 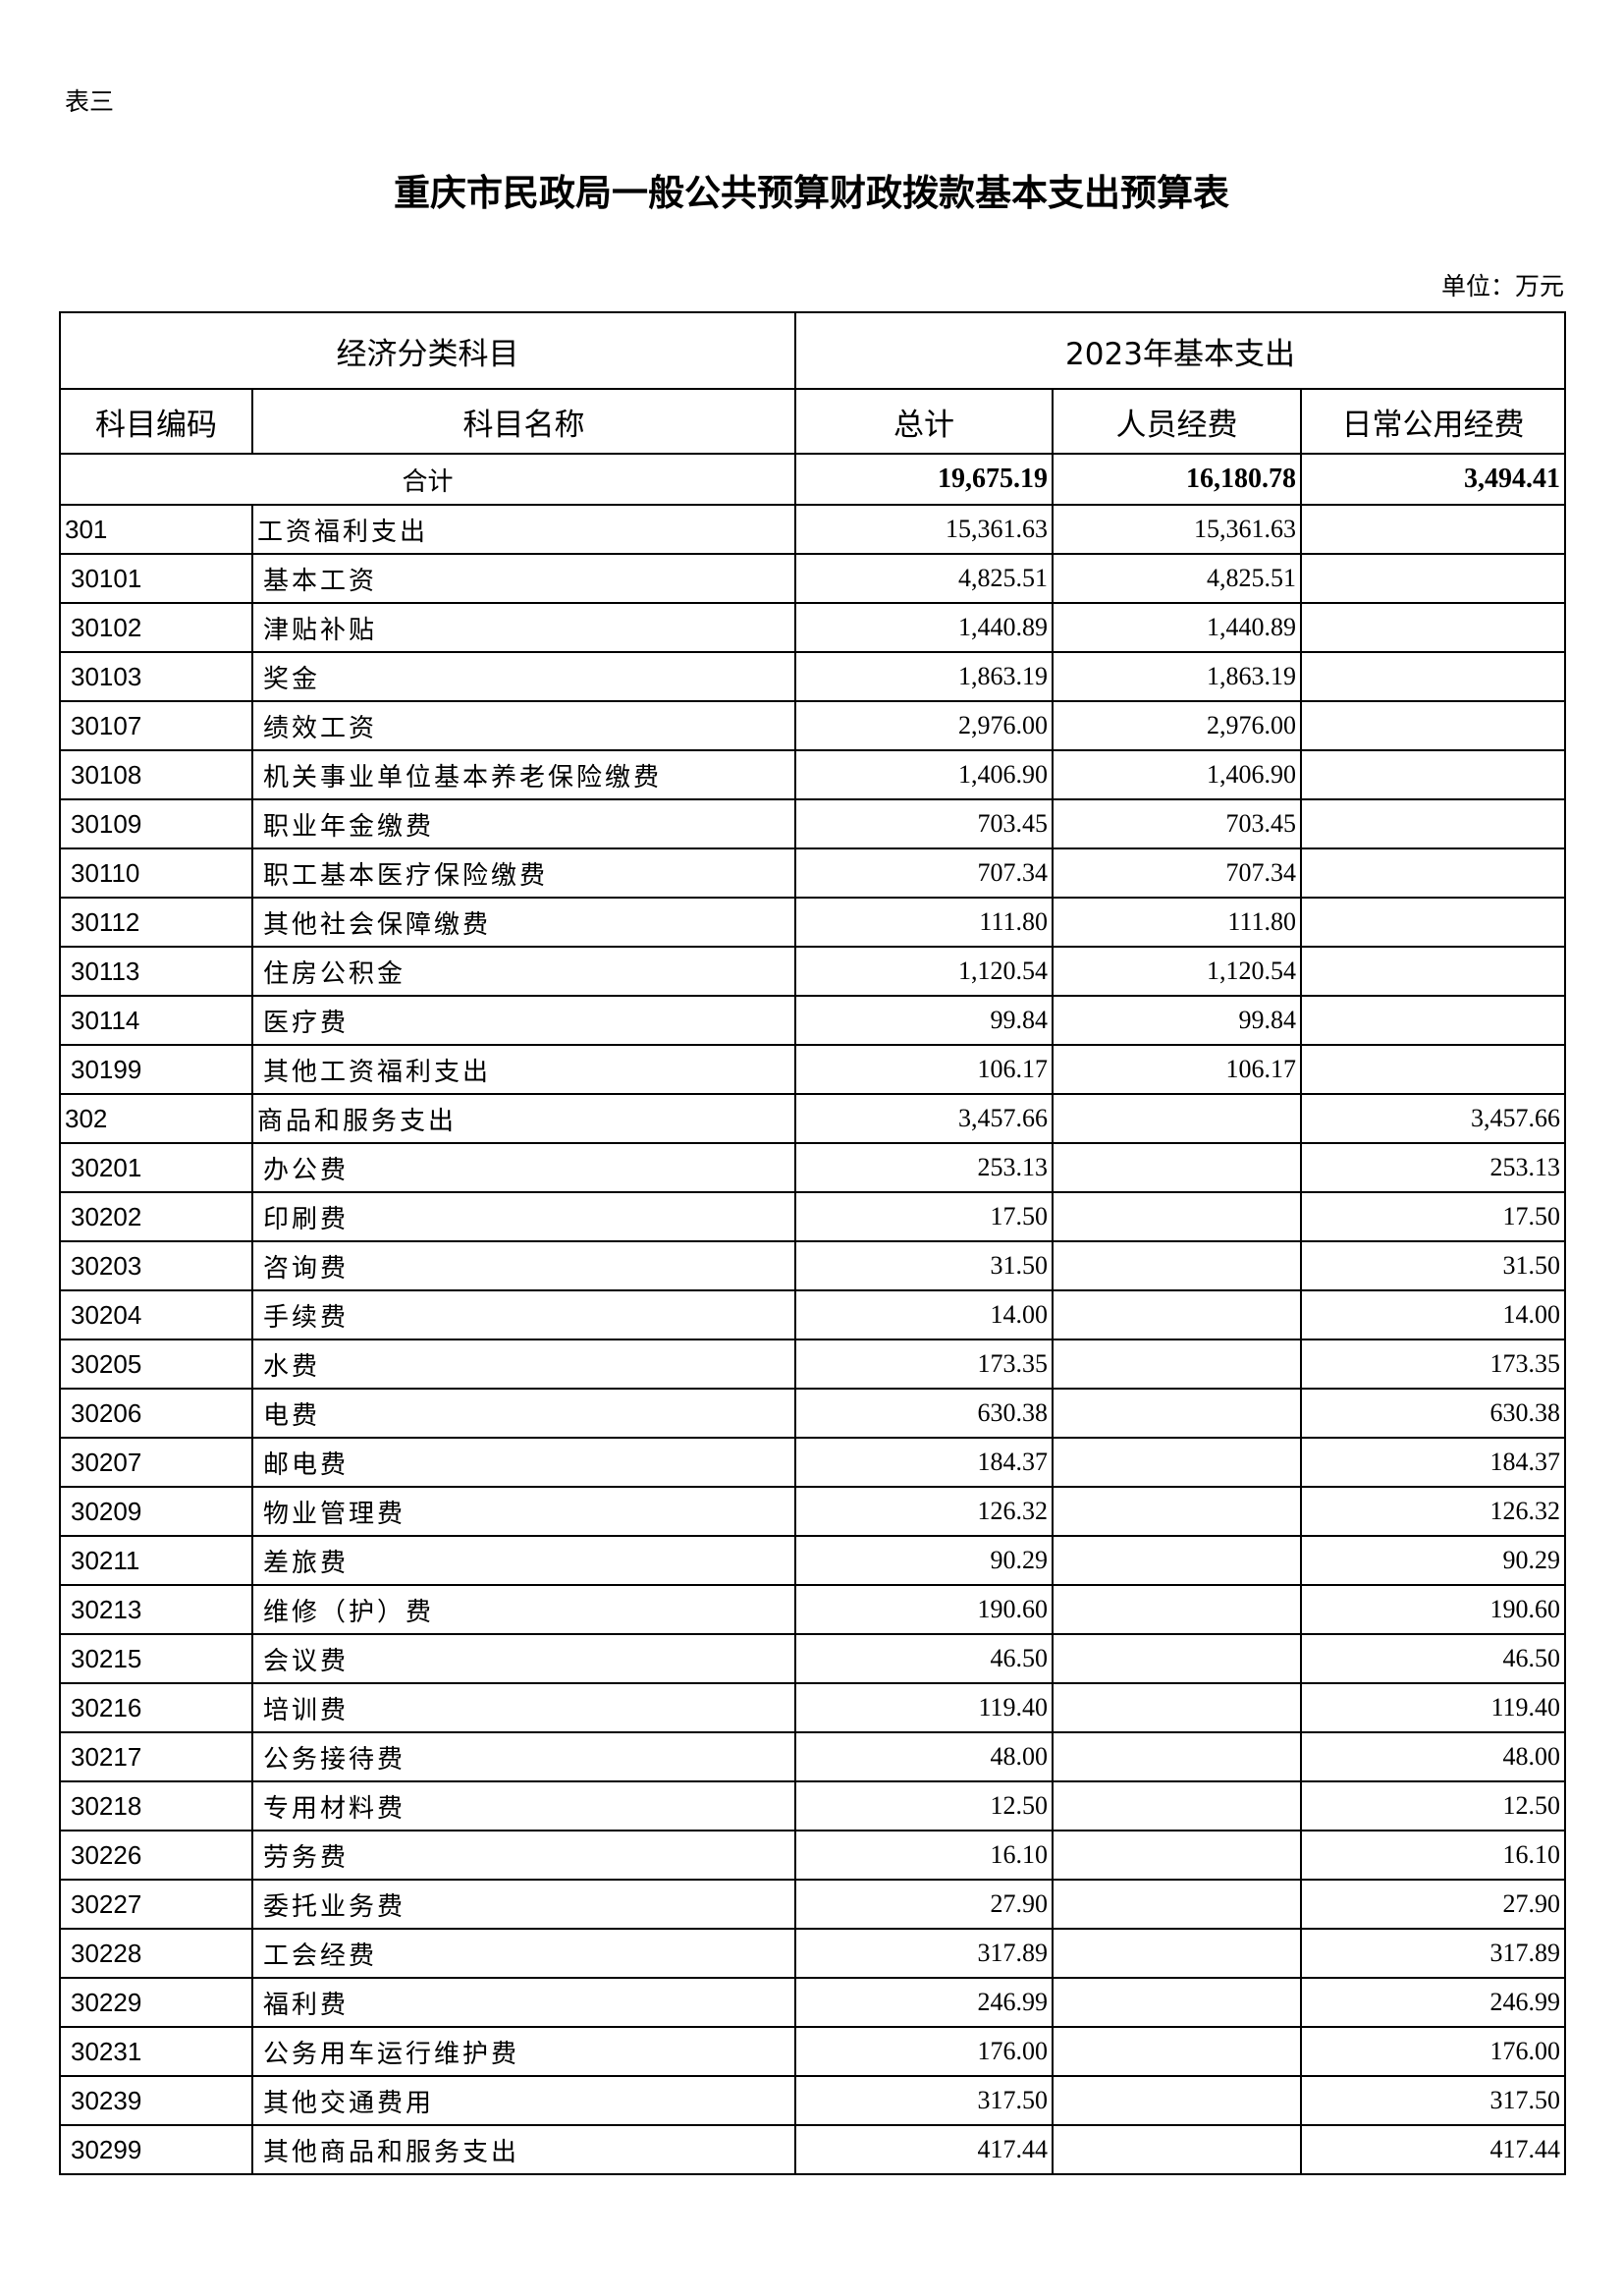 What do you see at coordinates (156, 823) in the screenshot?
I see `cell-code: 30109` at bounding box center [156, 823].